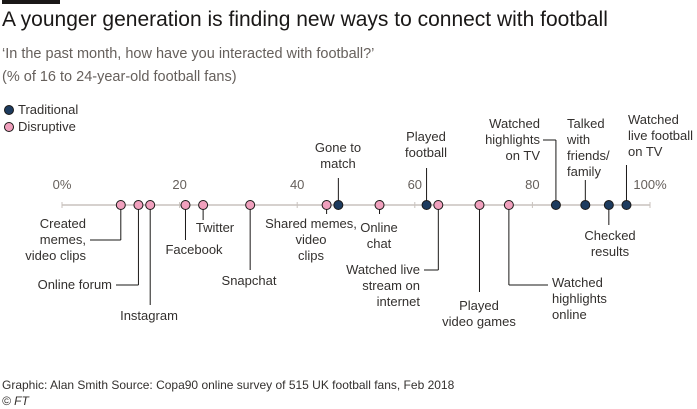 The height and width of the screenshot is (409, 697). I want to click on point-label: Created memes, video clips, so click(55, 239).